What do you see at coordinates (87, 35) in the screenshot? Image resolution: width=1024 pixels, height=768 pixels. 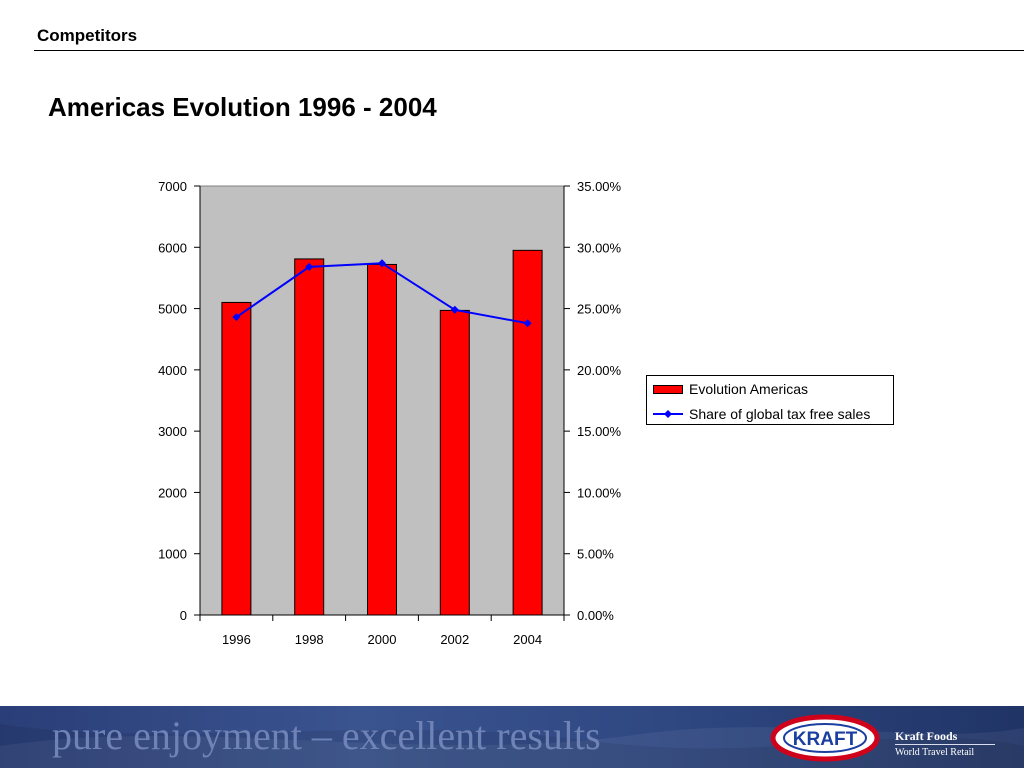 I see `section-title: Competitors` at bounding box center [87, 35].